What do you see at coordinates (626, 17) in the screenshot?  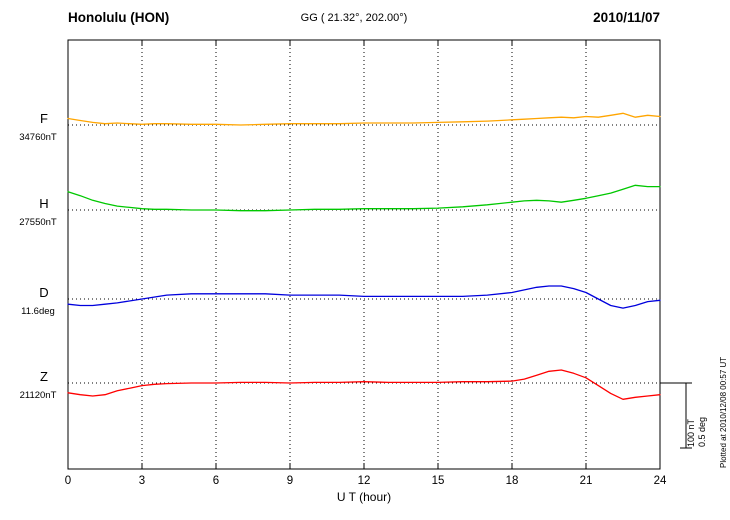 I see `date-label: 2010/11/07` at bounding box center [626, 17].